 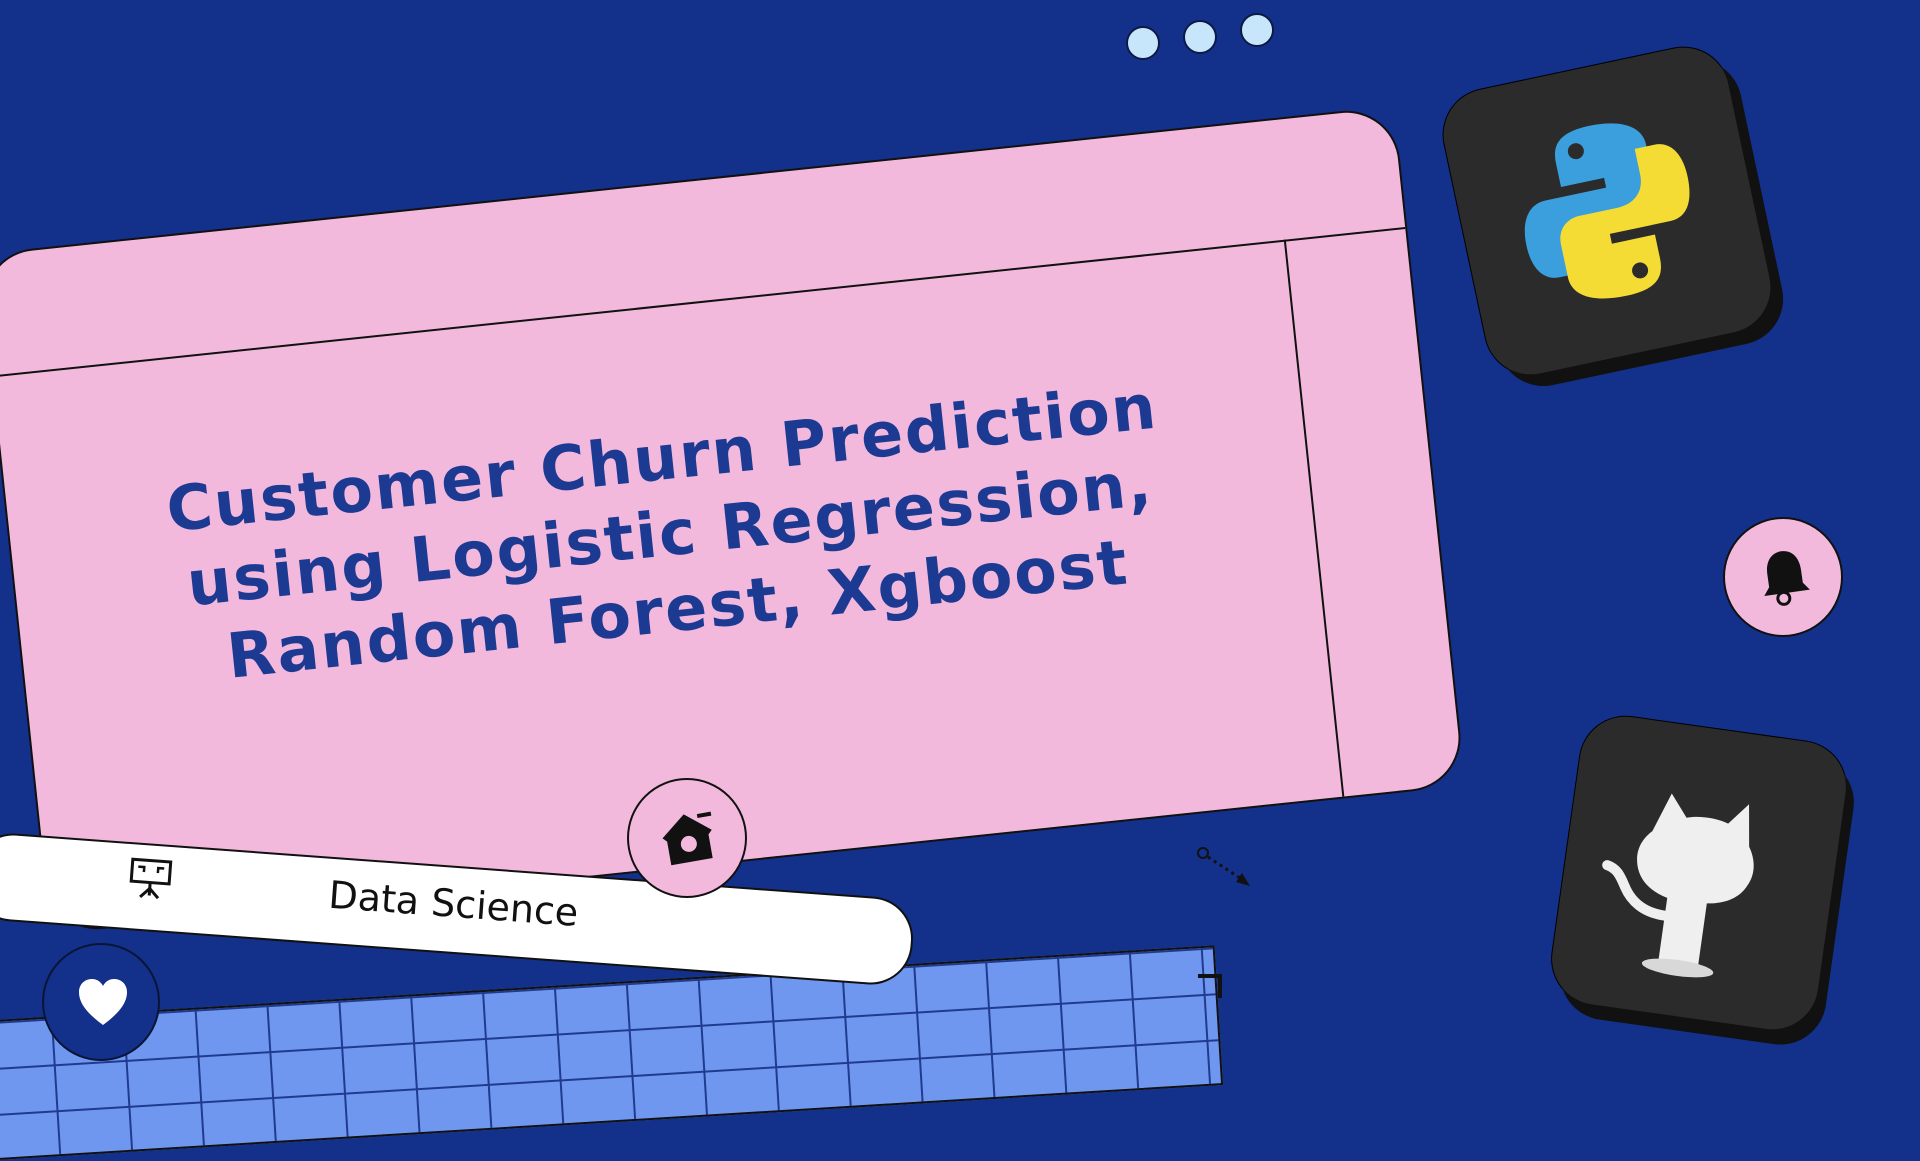 What do you see at coordinates (1210, 986) in the screenshot?
I see `grid-corner-mark` at bounding box center [1210, 986].